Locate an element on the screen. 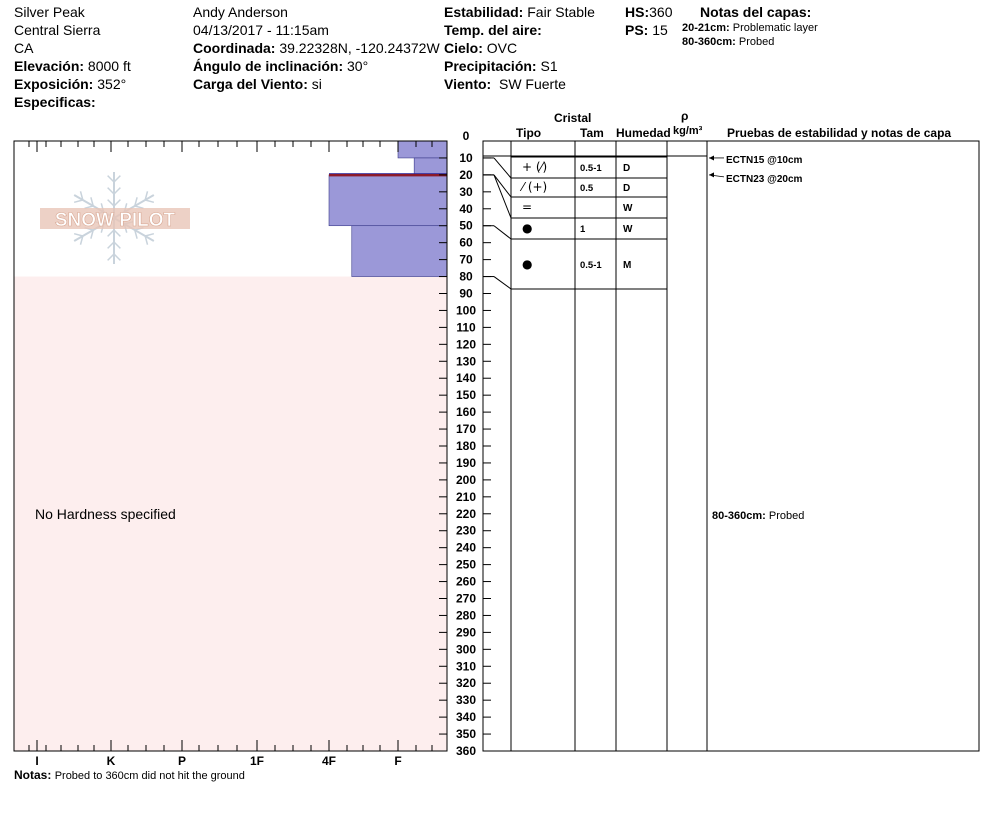 The height and width of the screenshot is (840, 994). wind-load: Carga del Viento: si is located at coordinates (257, 84).